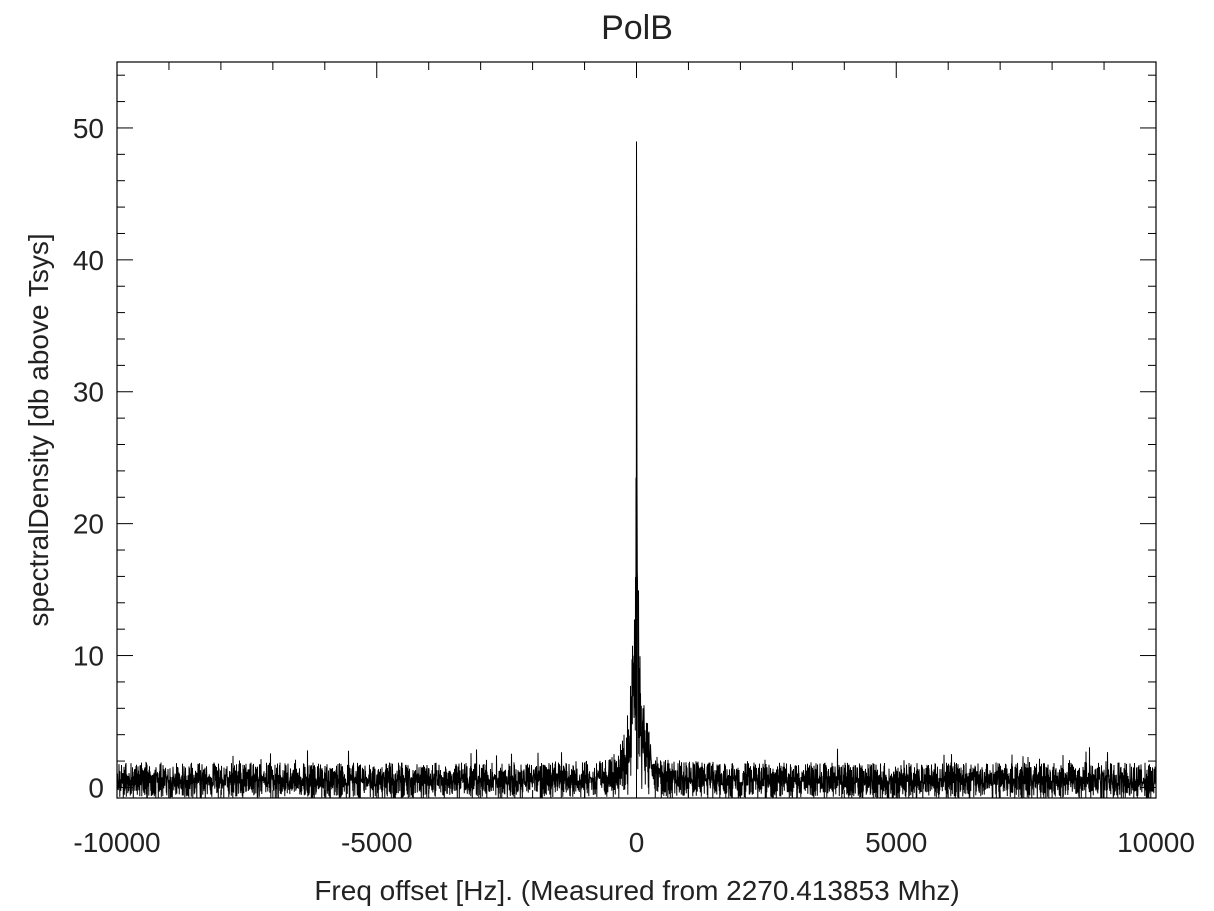 This screenshot has width=1214, height=911. What do you see at coordinates (637, 842) in the screenshot?
I see `x-tick-label: 0` at bounding box center [637, 842].